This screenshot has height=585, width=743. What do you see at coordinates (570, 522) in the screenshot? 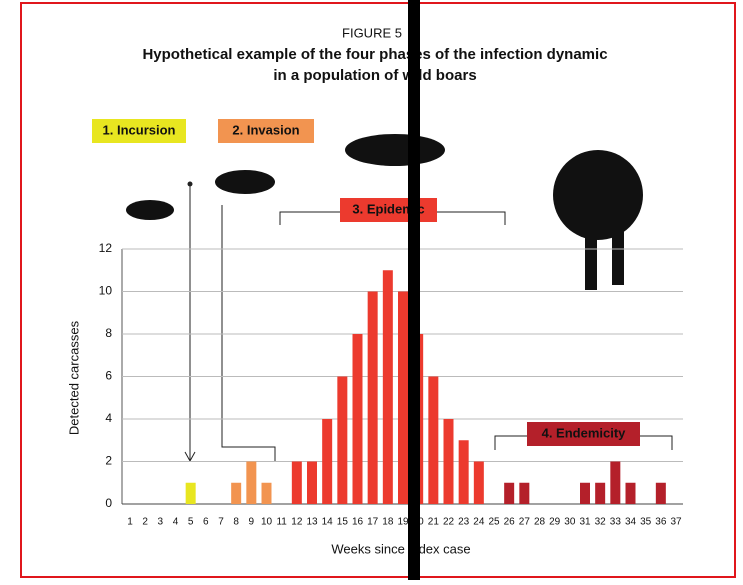
I see `x-tick-label: 30` at bounding box center [570, 522].